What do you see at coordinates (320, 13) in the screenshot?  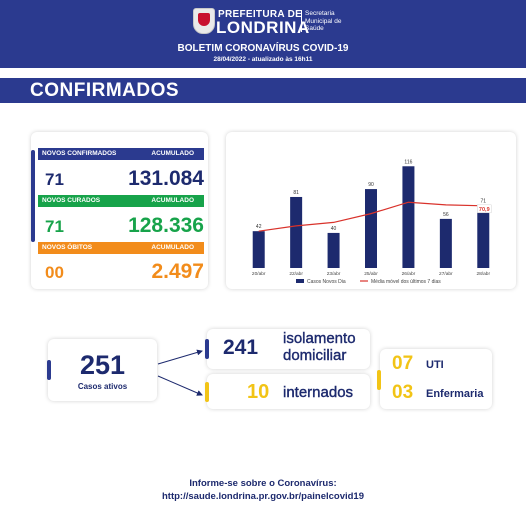 I see `secretaria-line1: Secretaria` at bounding box center [320, 13].